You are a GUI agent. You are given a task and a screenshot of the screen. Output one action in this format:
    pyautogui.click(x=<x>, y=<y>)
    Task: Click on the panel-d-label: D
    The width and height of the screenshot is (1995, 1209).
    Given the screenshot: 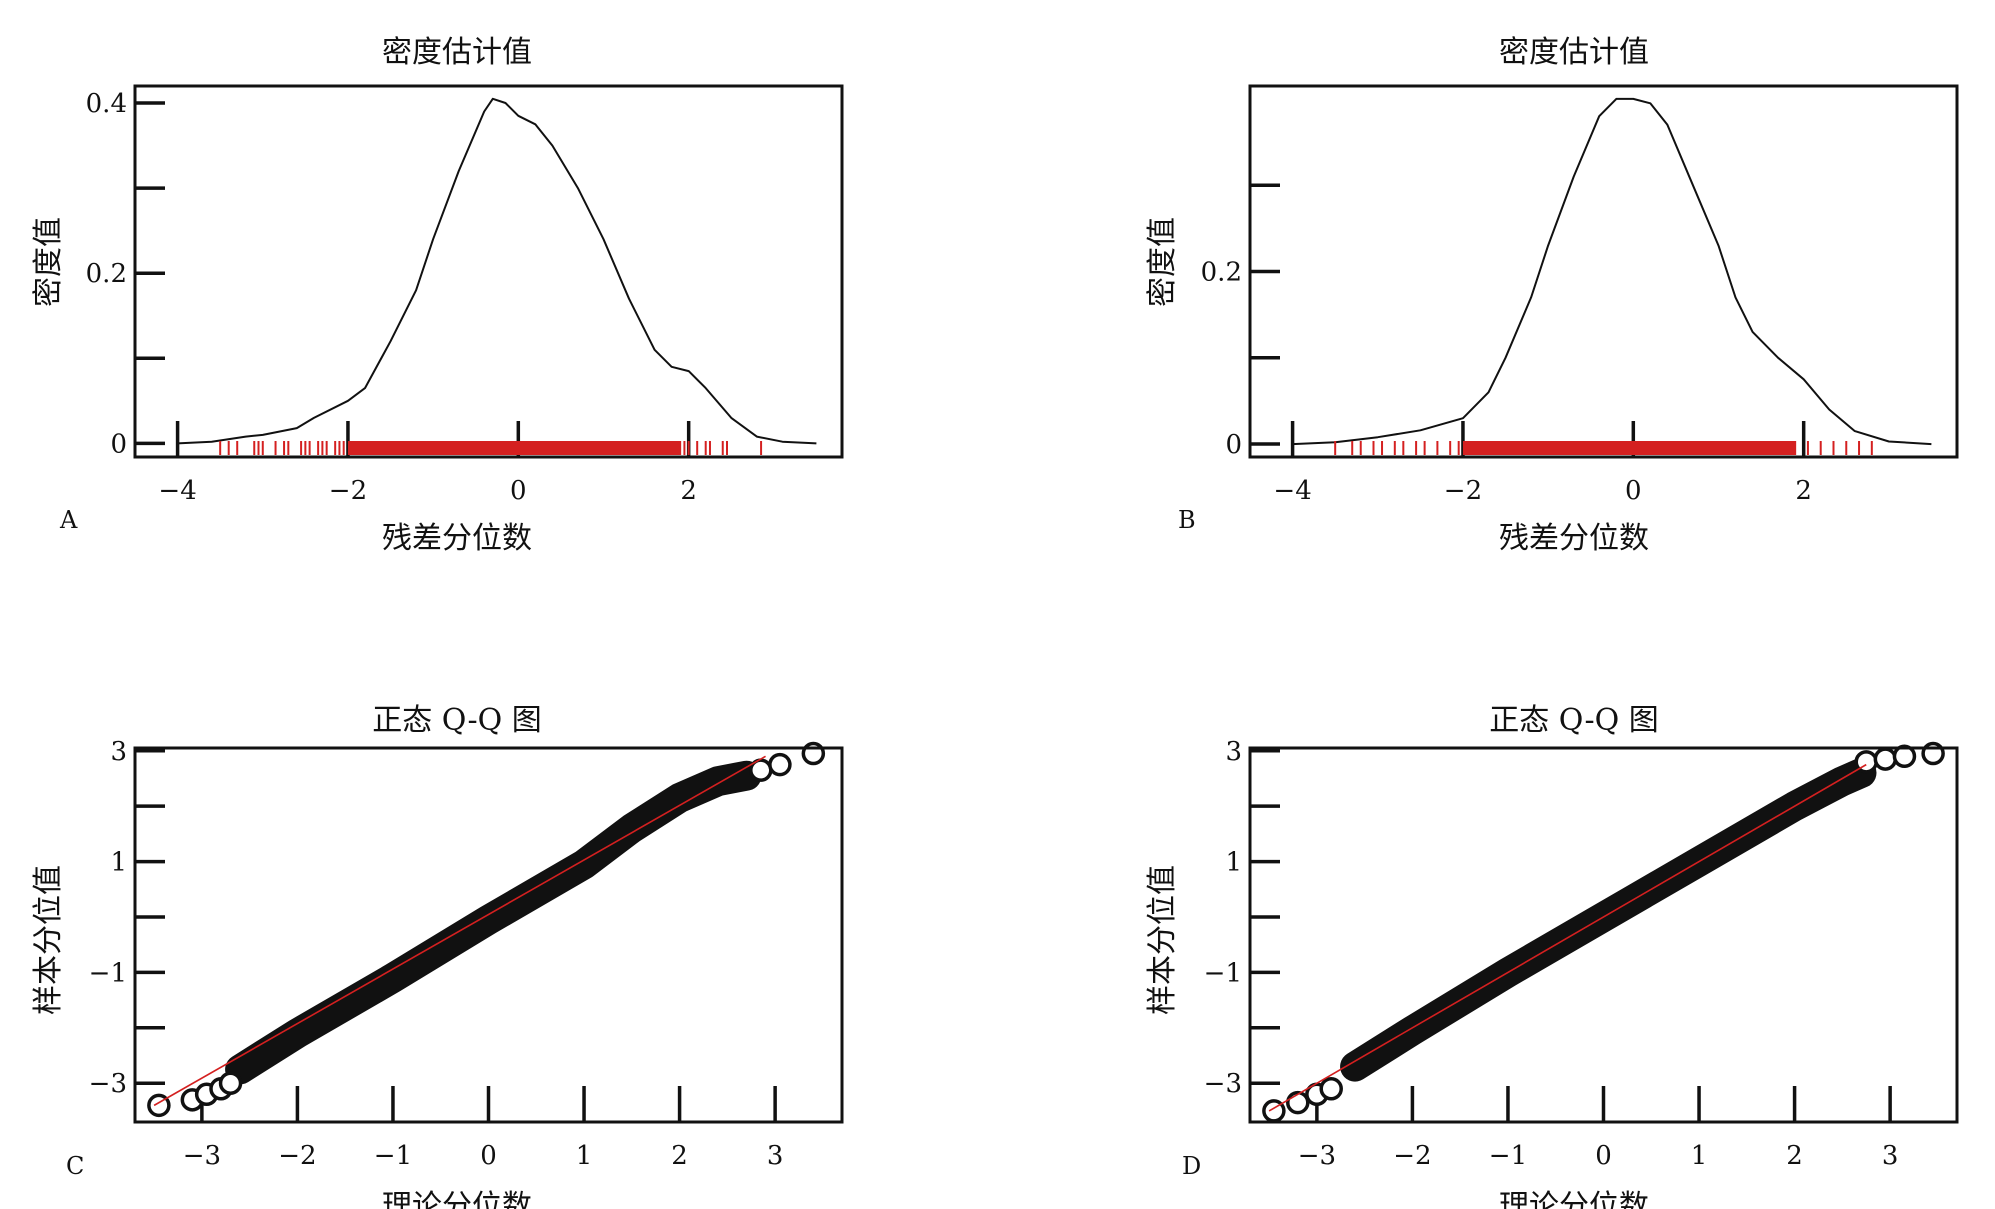 What is the action you would take?
    pyautogui.click(x=1191, y=1166)
    